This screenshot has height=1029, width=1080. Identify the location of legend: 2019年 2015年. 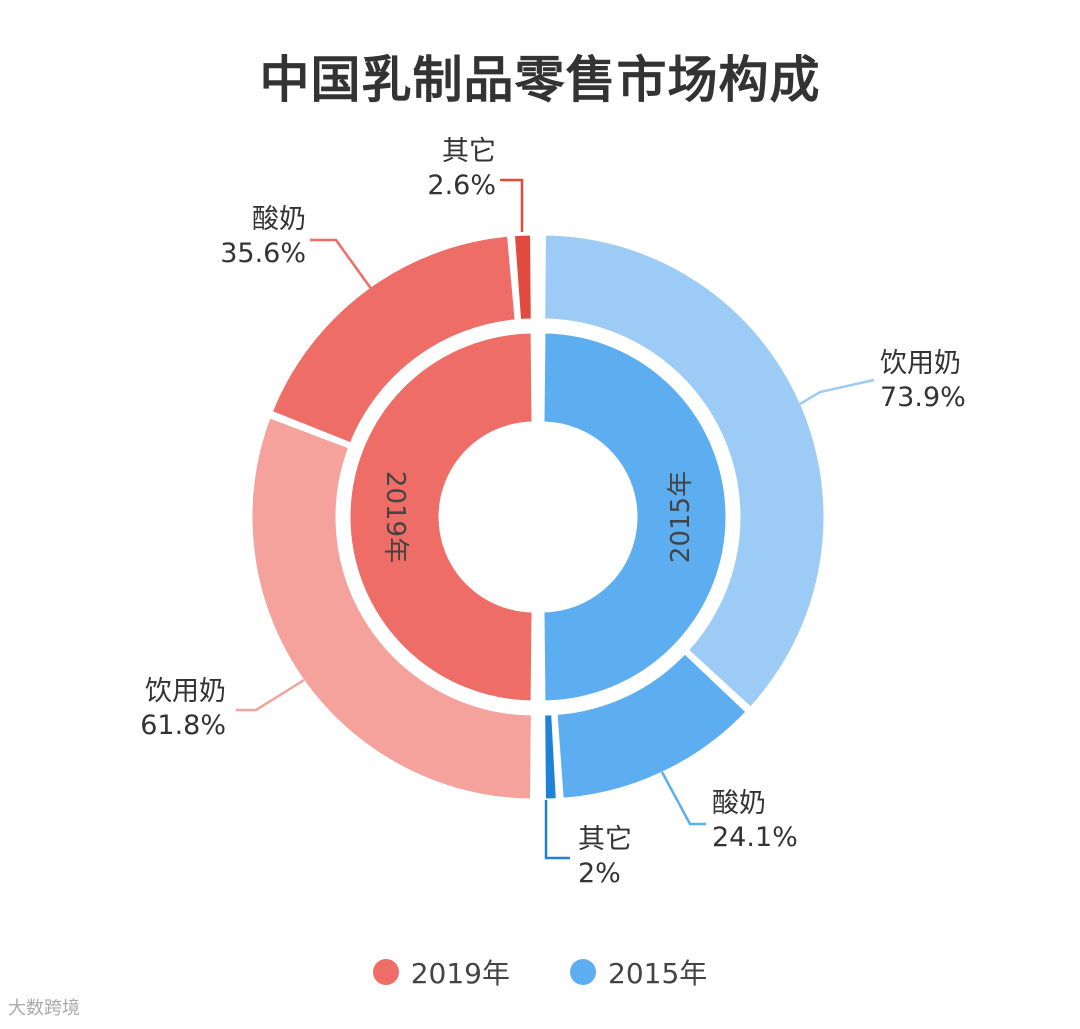
(540, 972).